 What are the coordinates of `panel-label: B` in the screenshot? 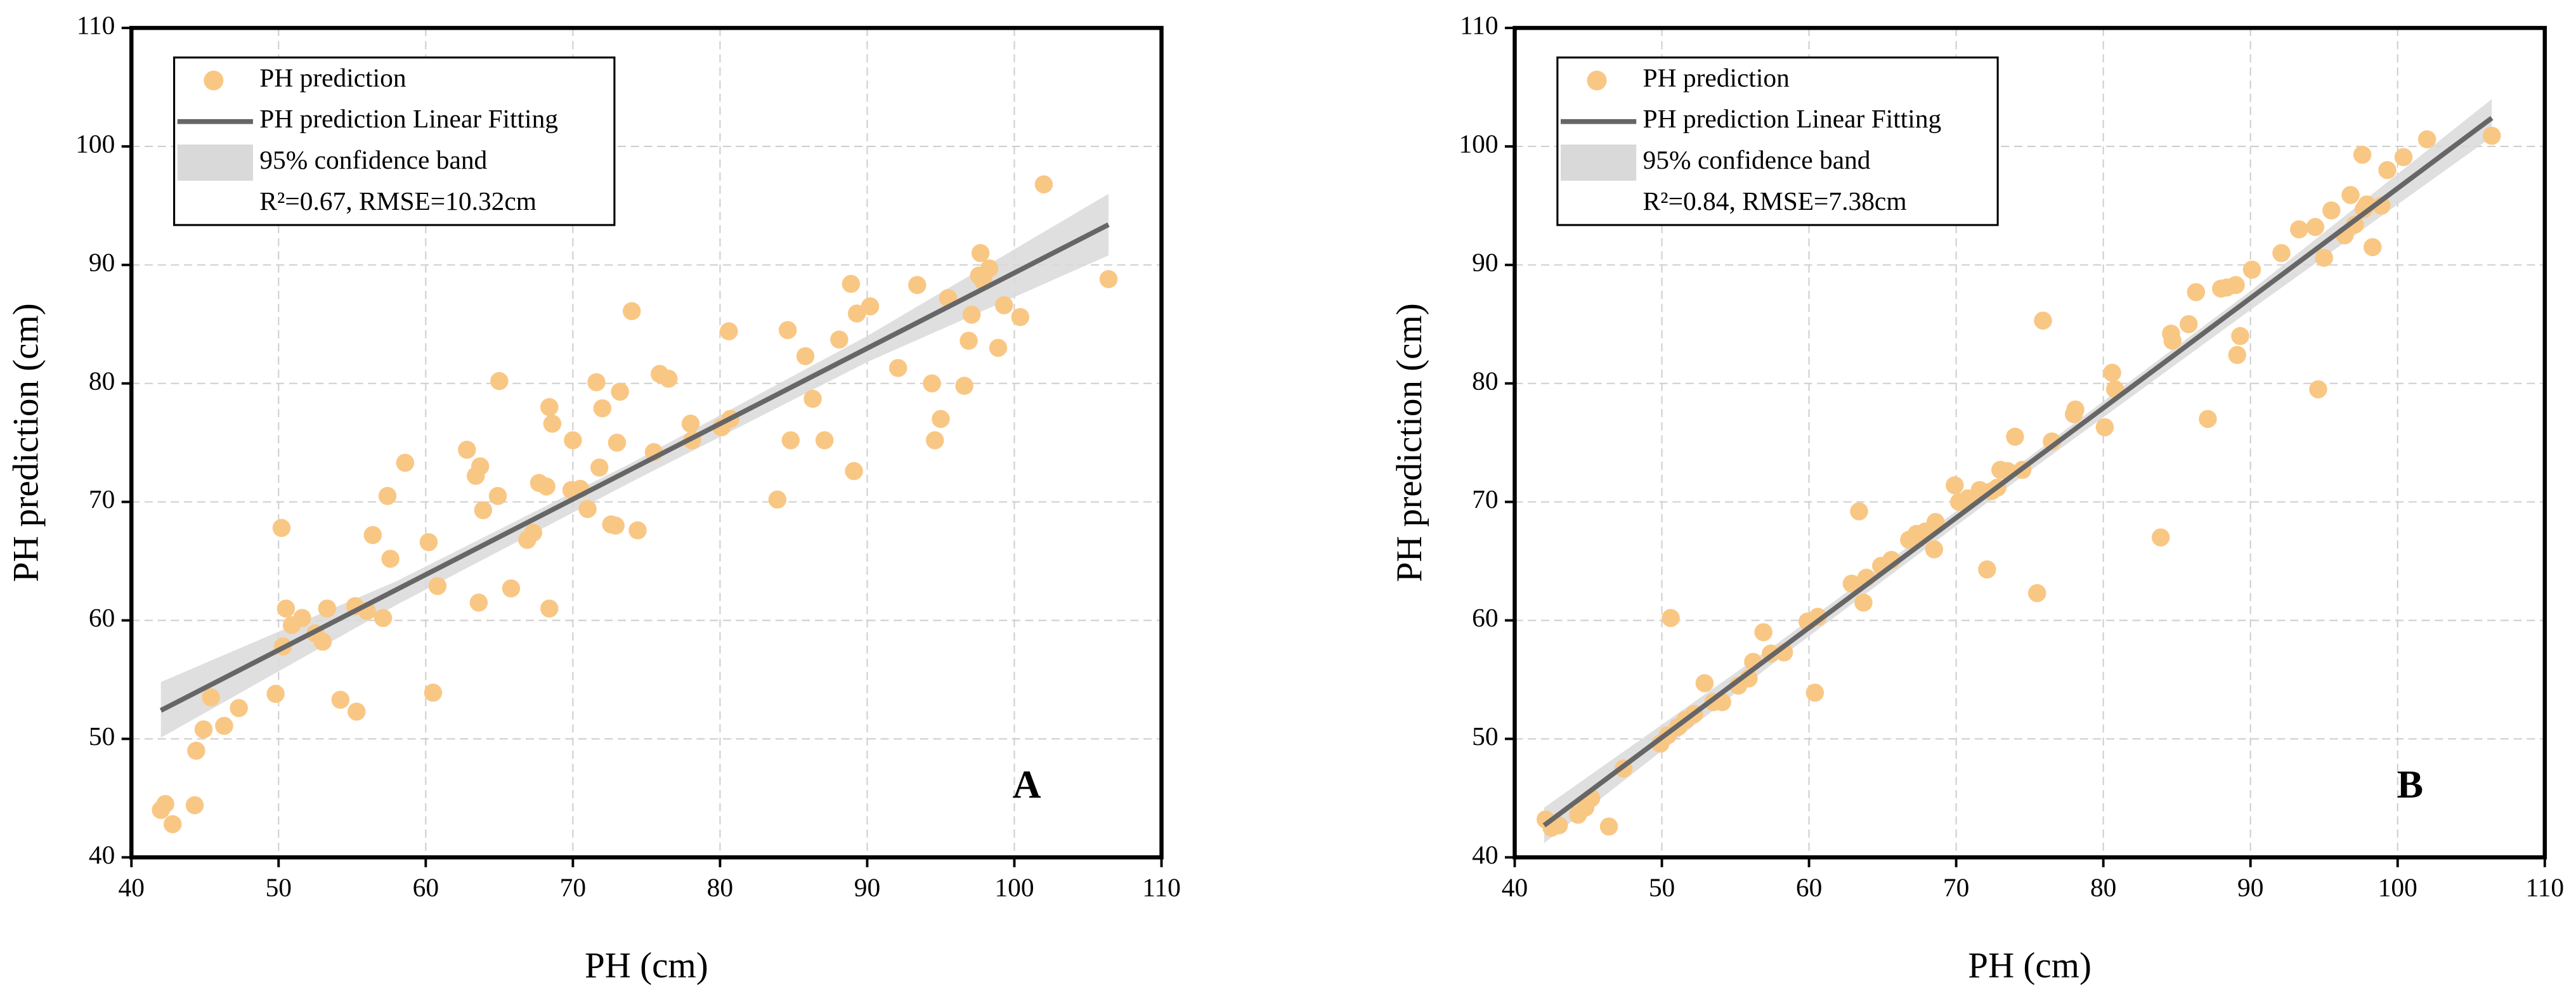 It's located at (2410, 784).